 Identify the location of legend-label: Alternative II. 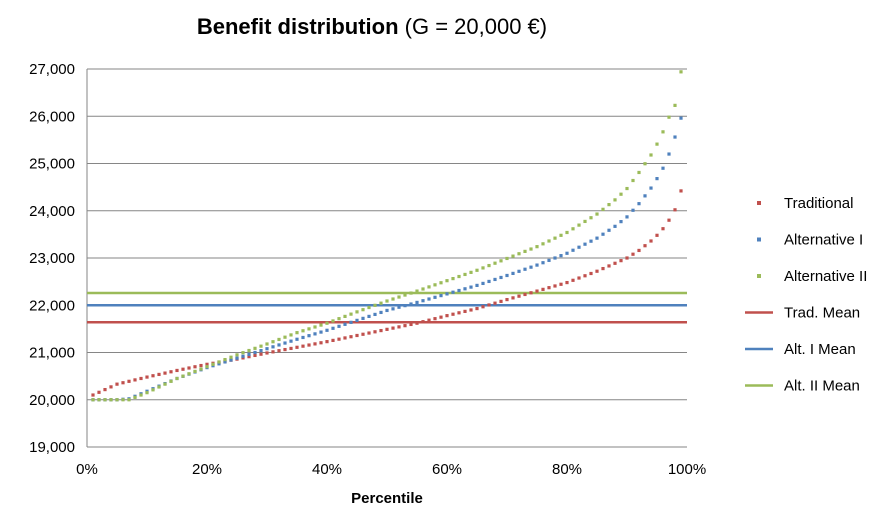
(825, 276).